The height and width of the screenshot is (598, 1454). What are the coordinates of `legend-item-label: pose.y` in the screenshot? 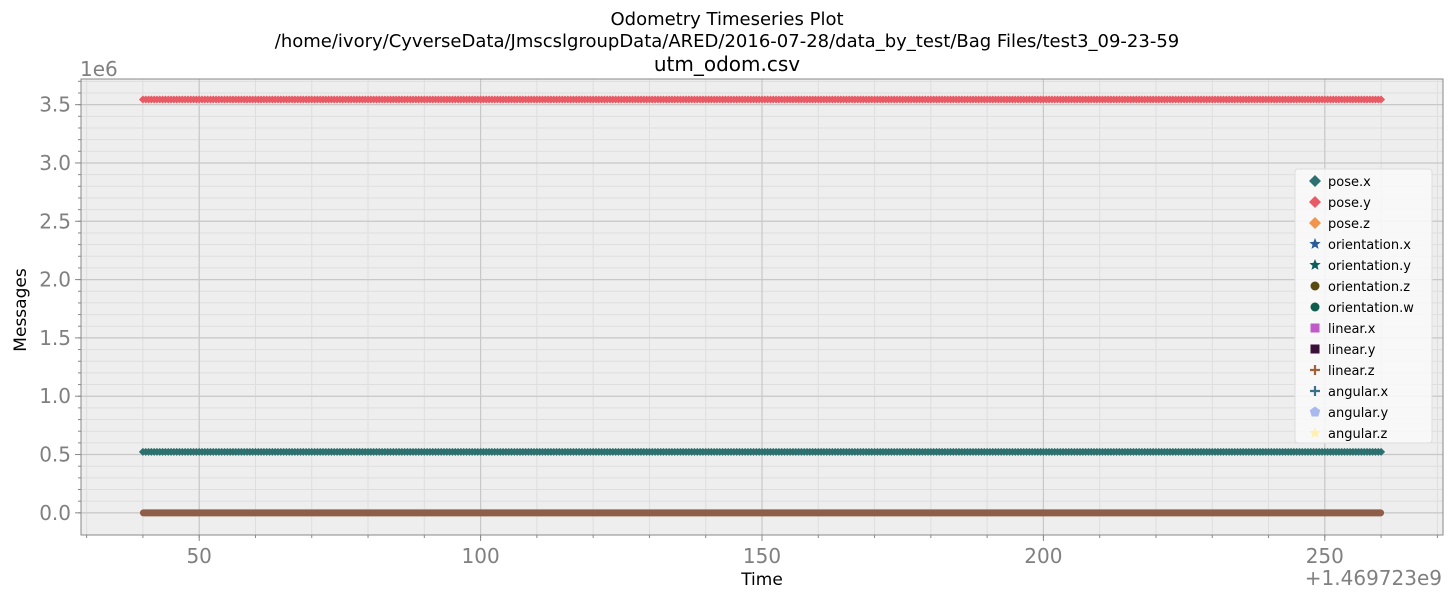 It's located at (1349, 203).